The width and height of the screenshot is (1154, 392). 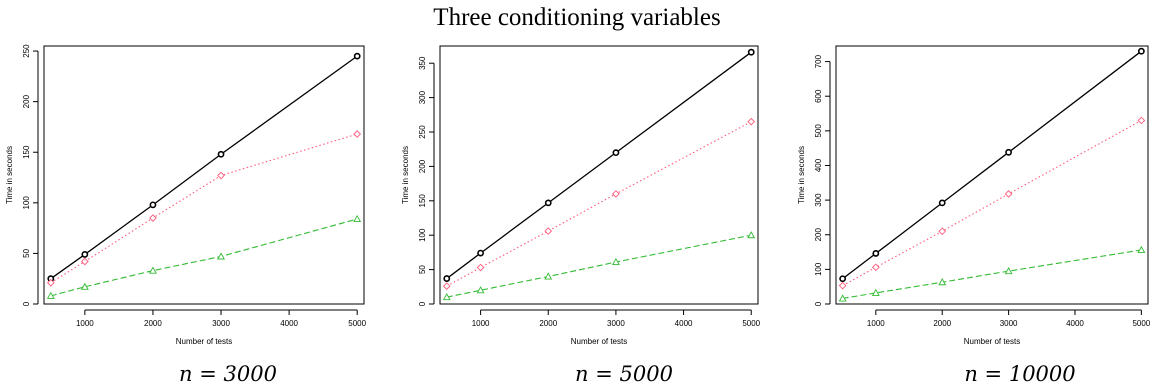 I want to click on y-tick-label: 400, so click(x=818, y=165).